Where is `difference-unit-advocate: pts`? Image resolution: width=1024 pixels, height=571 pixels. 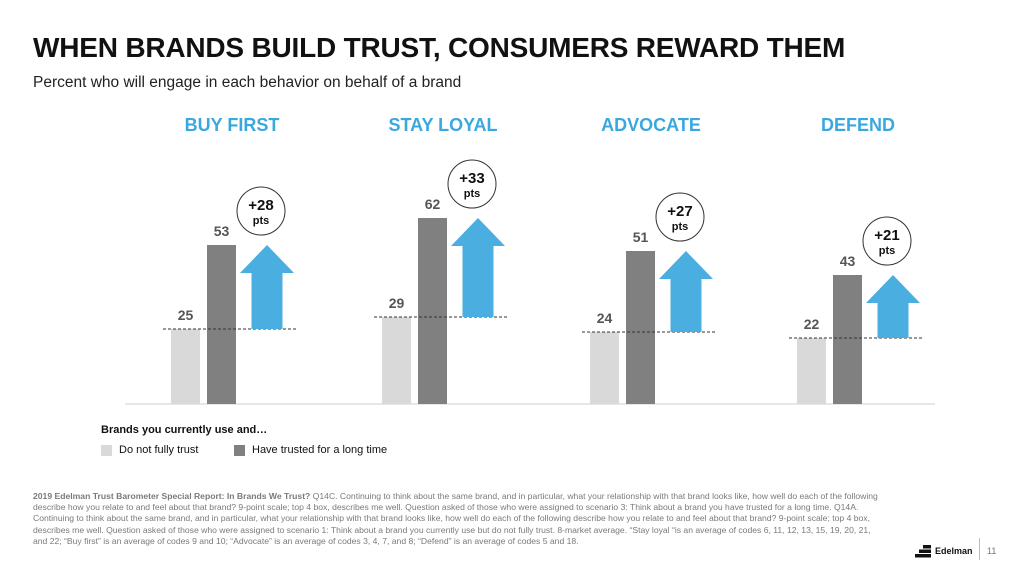 difference-unit-advocate: pts is located at coordinates (680, 227).